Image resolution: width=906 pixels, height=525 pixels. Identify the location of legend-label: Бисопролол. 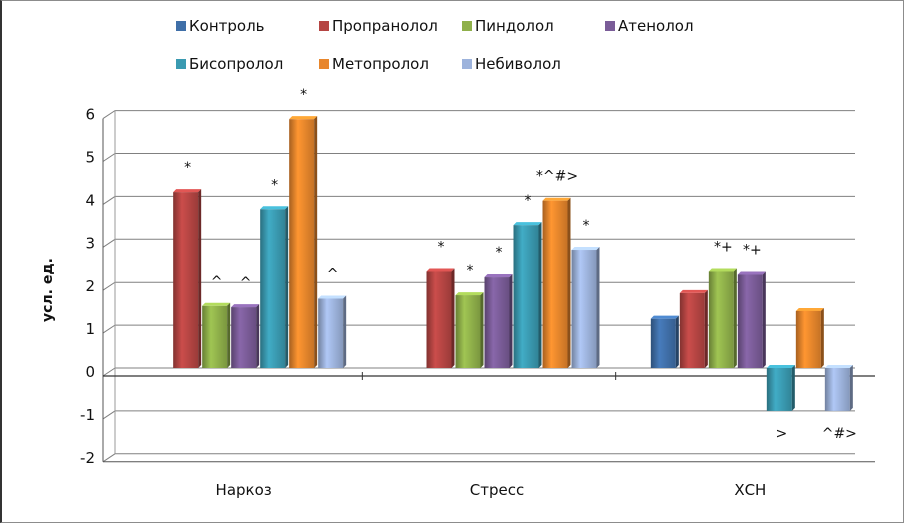
(236, 64).